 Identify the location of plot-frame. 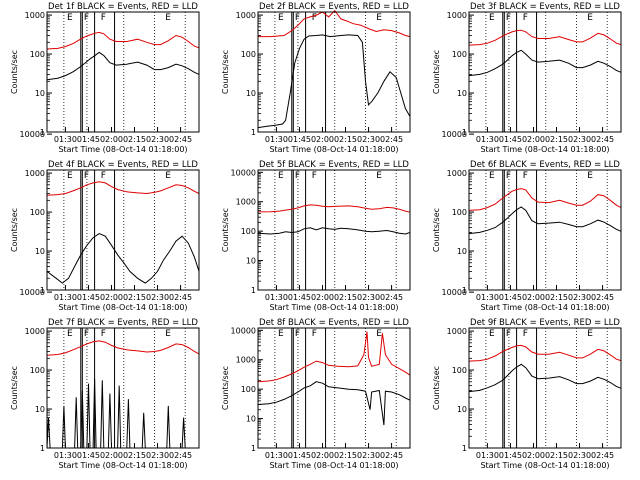
(123, 388).